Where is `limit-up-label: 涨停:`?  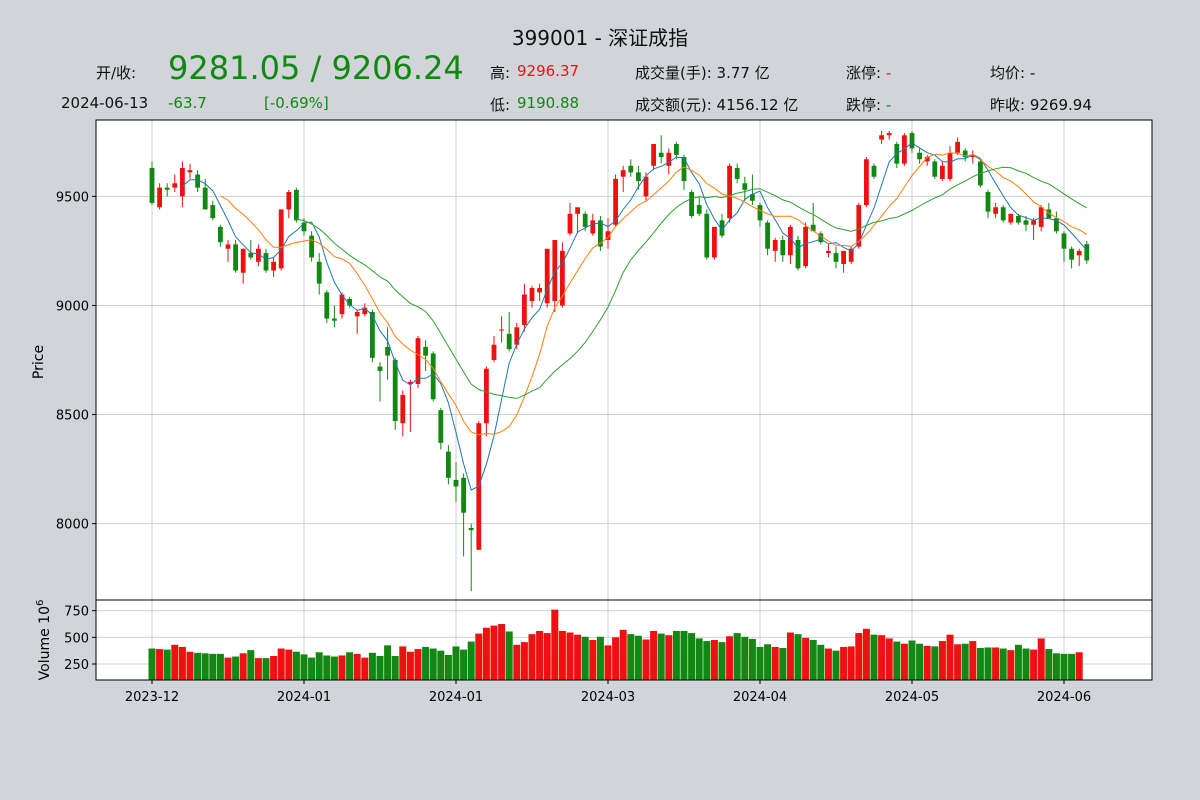
limit-up-label: 涨停: is located at coordinates (864, 73).